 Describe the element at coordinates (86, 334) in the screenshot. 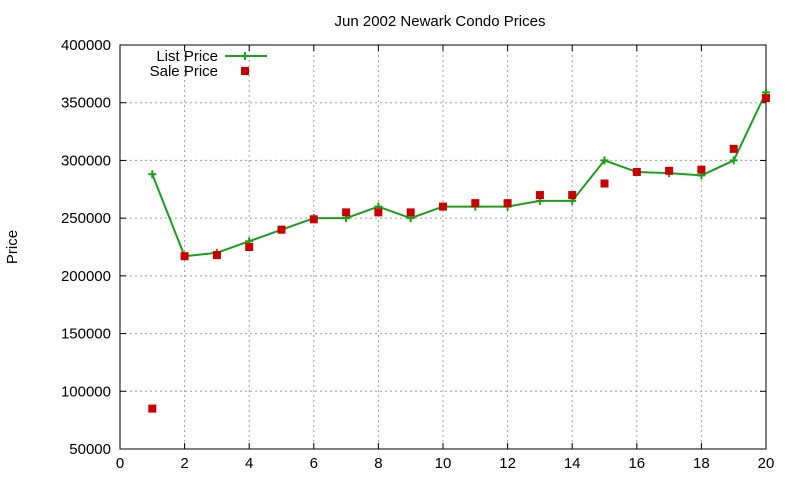

I see `y-tick-label: 150000` at that location.